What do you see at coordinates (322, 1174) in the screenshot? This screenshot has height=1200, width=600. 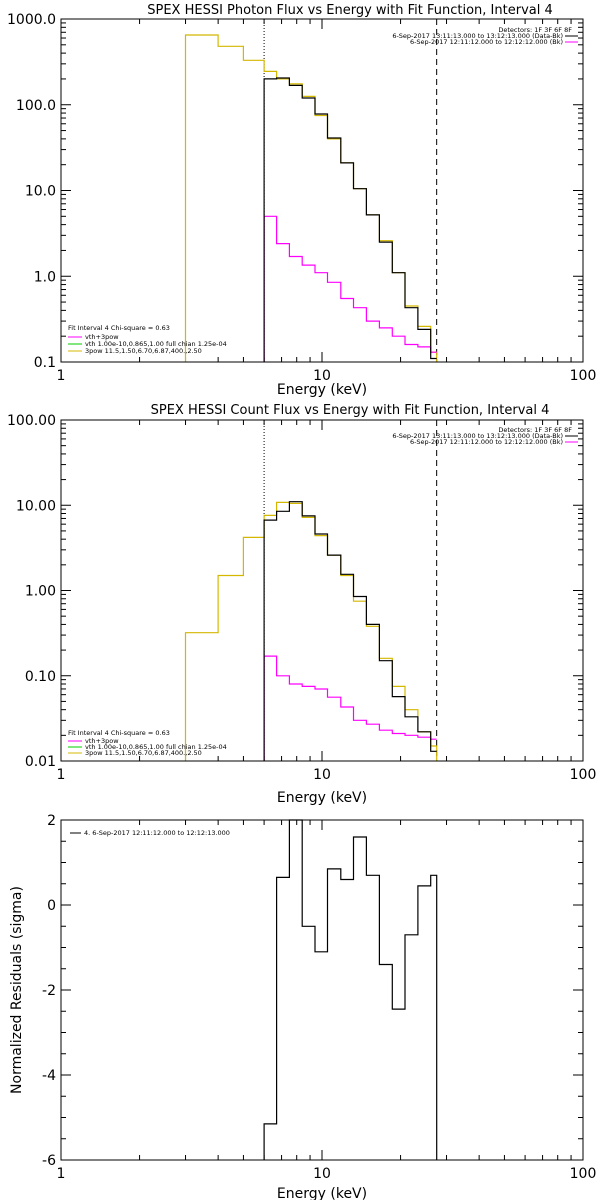 I see `residuals-xtick-label: 10` at bounding box center [322, 1174].